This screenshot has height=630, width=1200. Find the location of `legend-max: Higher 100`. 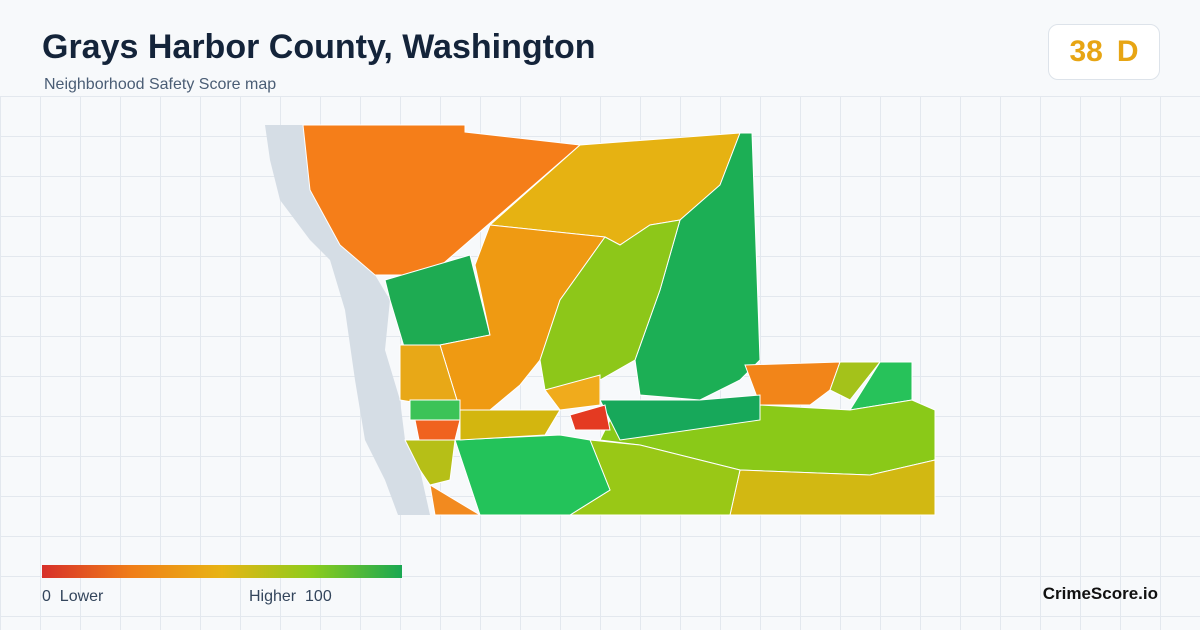

legend-max: Higher 100 is located at coordinates (290, 597).